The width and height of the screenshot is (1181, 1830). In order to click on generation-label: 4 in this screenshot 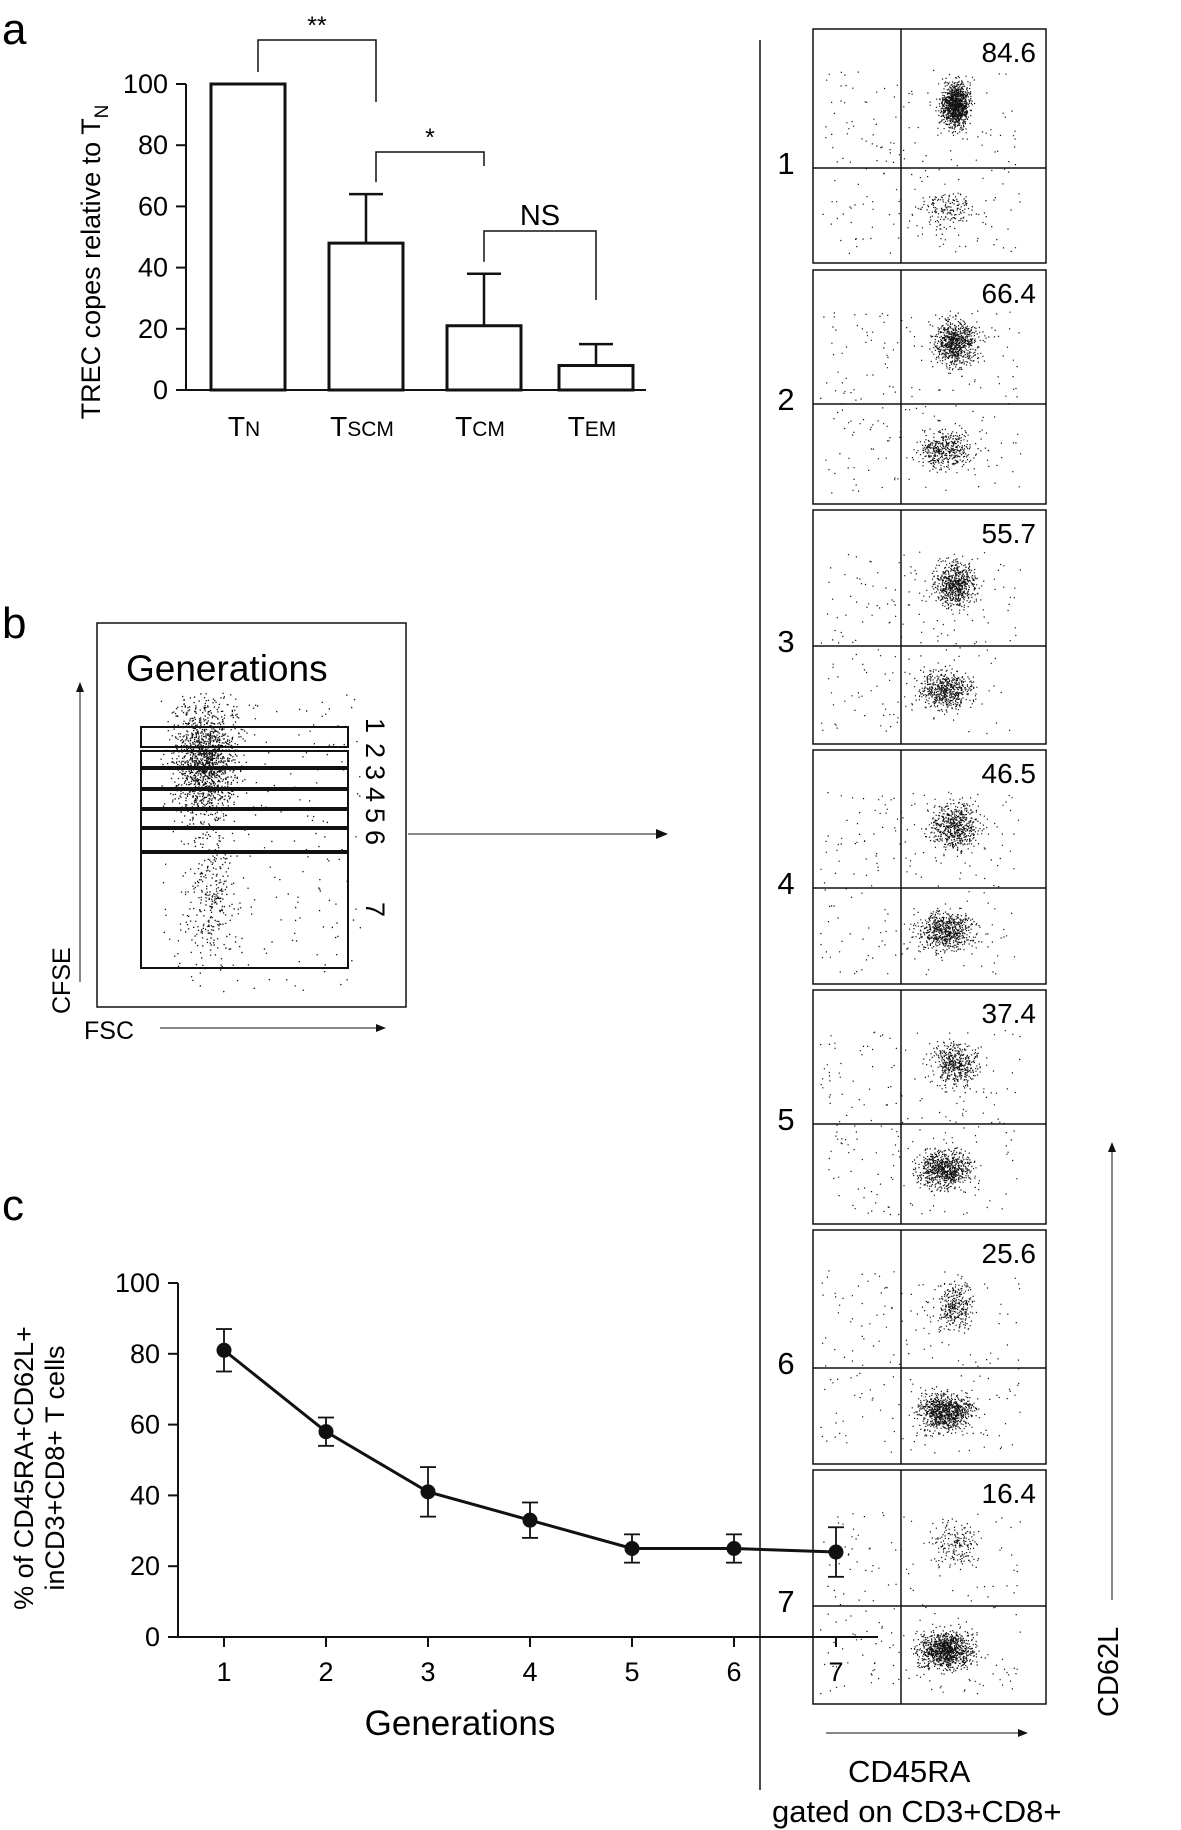, I will do `click(785, 883)`.